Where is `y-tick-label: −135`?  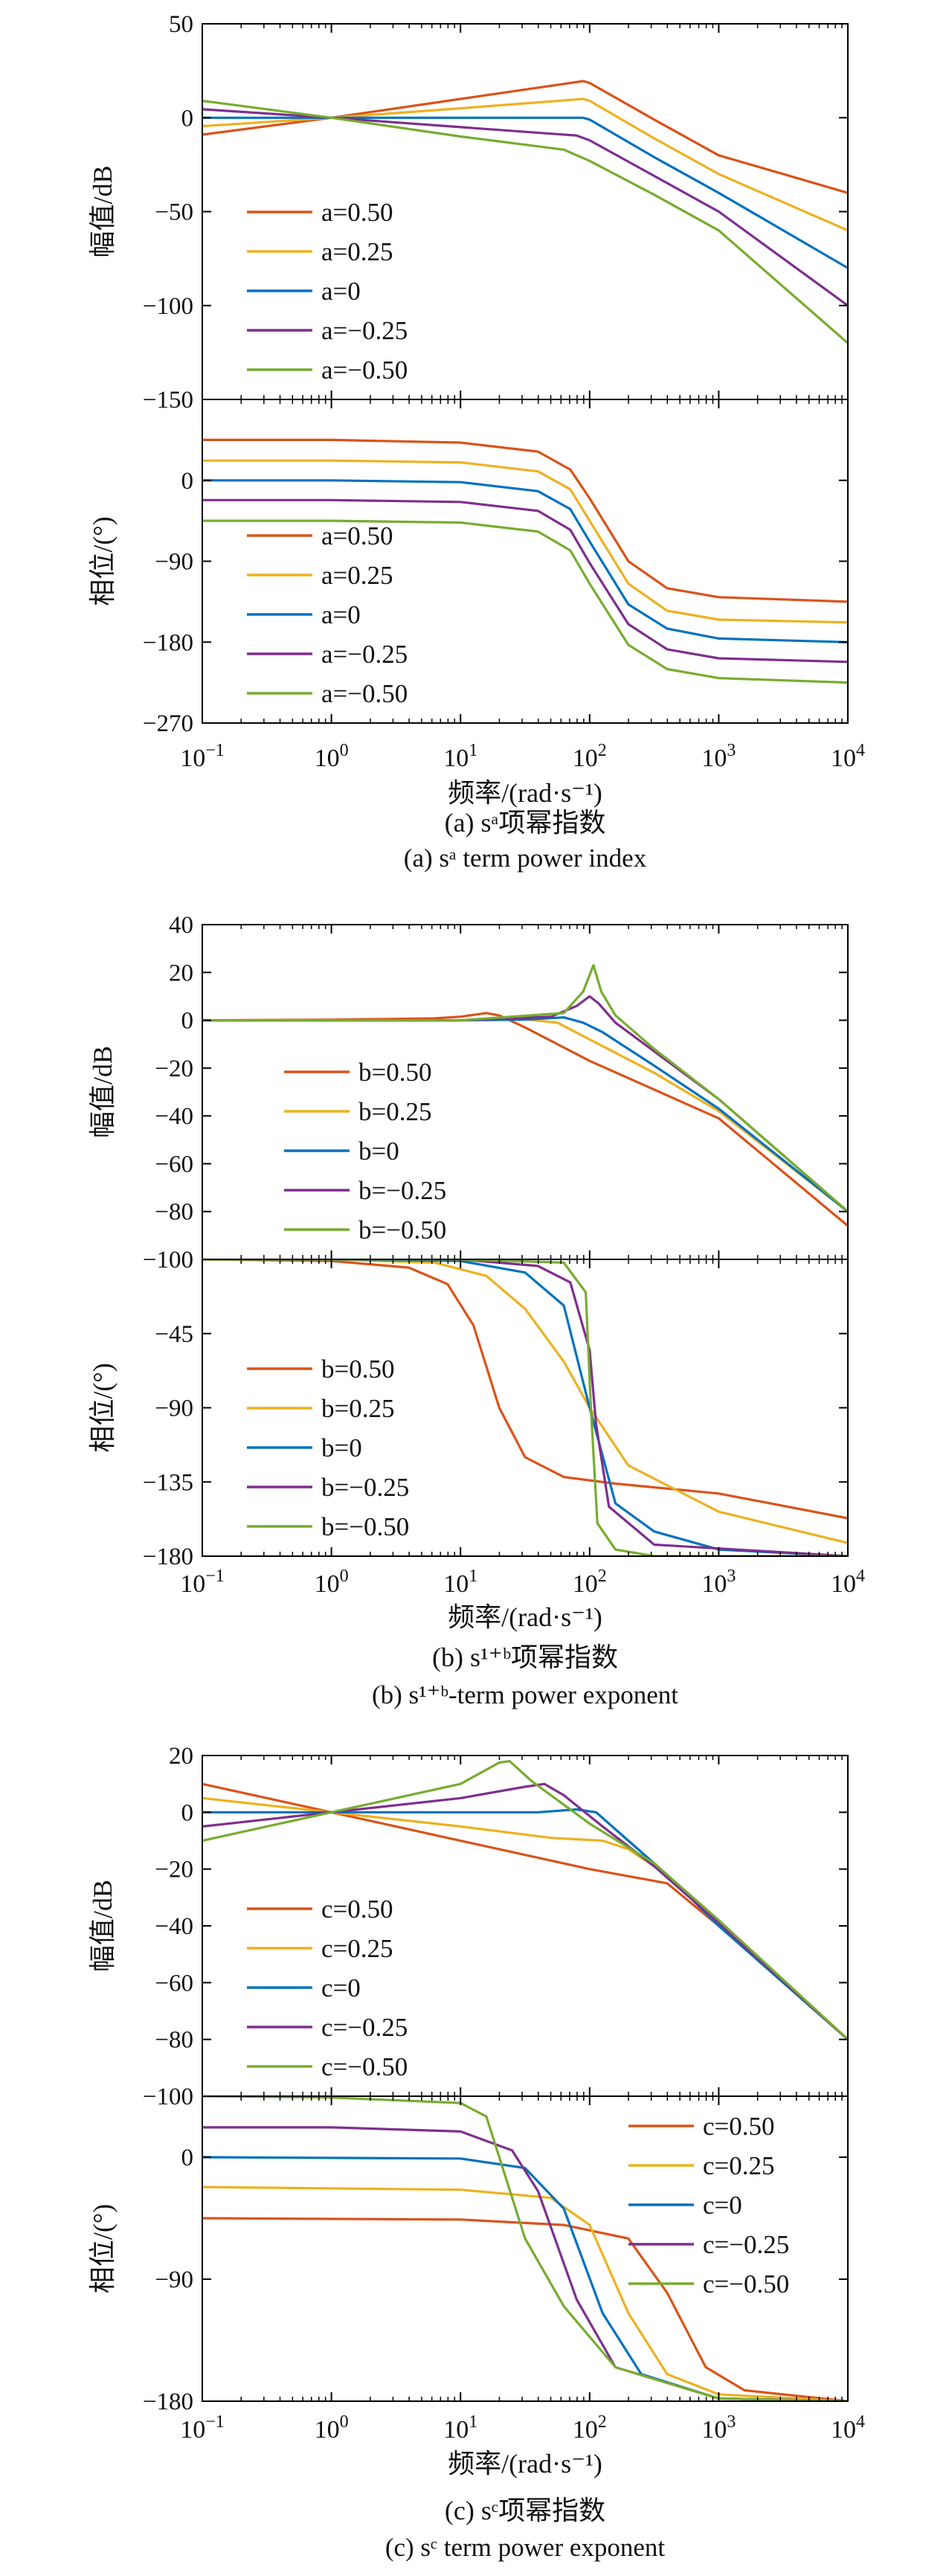
y-tick-label: −135 is located at coordinates (168, 1482).